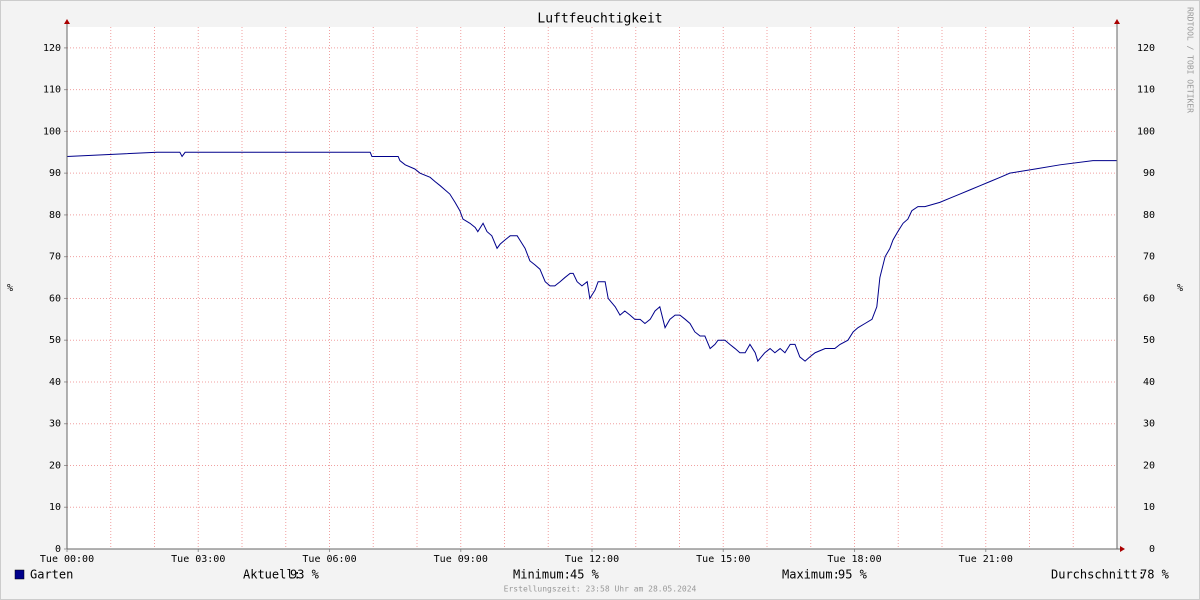 This screenshot has height=600, width=1200. What do you see at coordinates (55, 298) in the screenshot?
I see `y-tick-label: 60` at bounding box center [55, 298].